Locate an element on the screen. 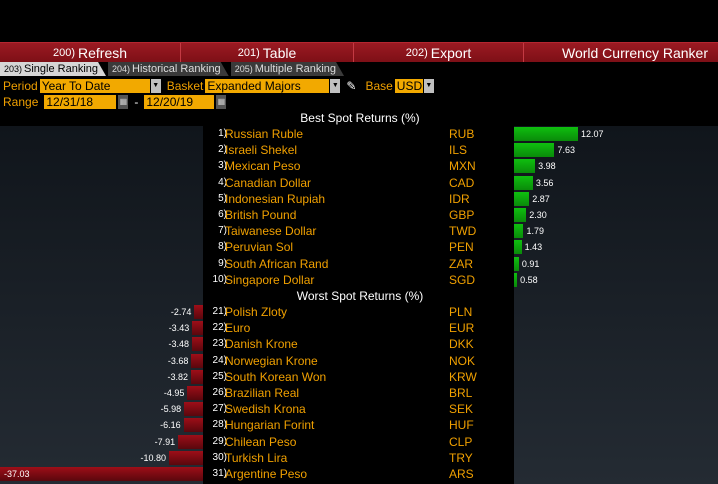 The image size is (718, 484). range-end-value: 12/20/19 is located at coordinates (170, 102).